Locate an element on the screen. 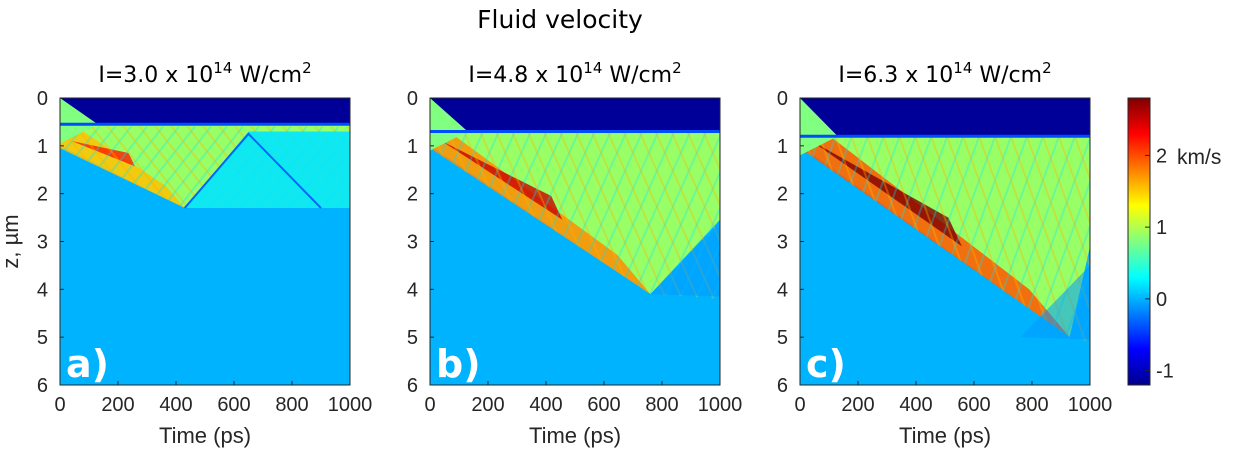 The height and width of the screenshot is (474, 1249). colorbar-gradient is located at coordinates (1139, 241).